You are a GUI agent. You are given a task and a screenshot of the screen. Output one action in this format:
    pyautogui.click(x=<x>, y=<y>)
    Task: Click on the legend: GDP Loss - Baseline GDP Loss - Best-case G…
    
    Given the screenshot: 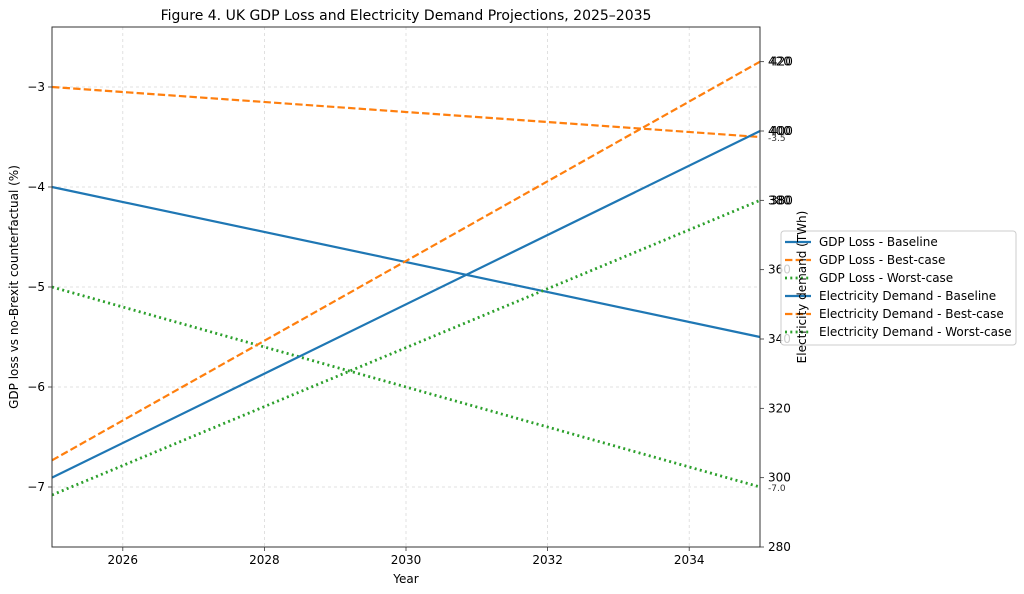 What is the action you would take?
    pyautogui.click(x=898, y=288)
    